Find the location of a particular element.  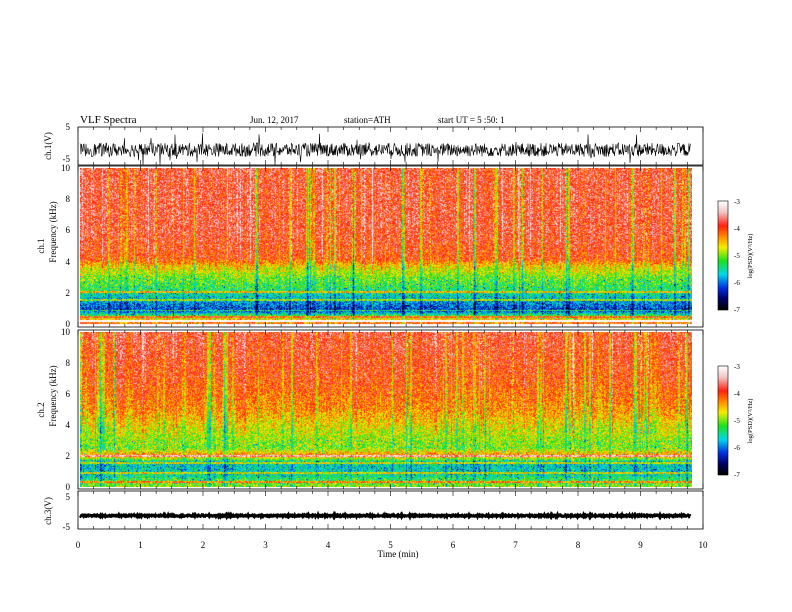

x-tick-label-8: 8 is located at coordinates (578, 545).